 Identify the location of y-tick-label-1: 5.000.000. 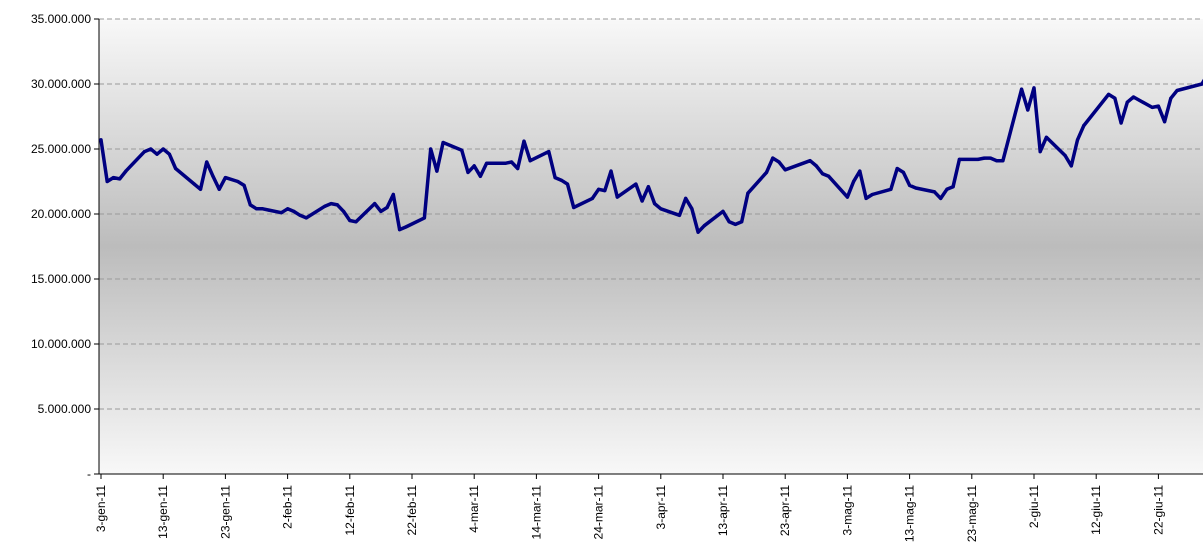
(65, 409).